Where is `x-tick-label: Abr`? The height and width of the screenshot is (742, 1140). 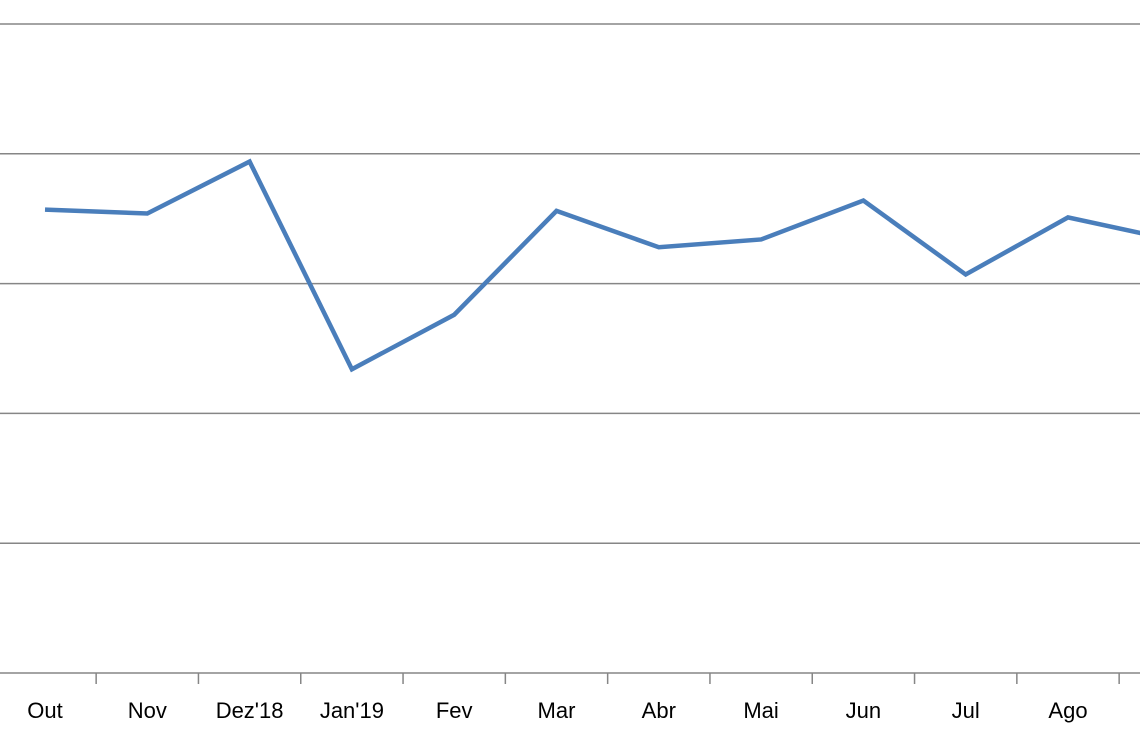
x-tick-label: Abr is located at coordinates (659, 710).